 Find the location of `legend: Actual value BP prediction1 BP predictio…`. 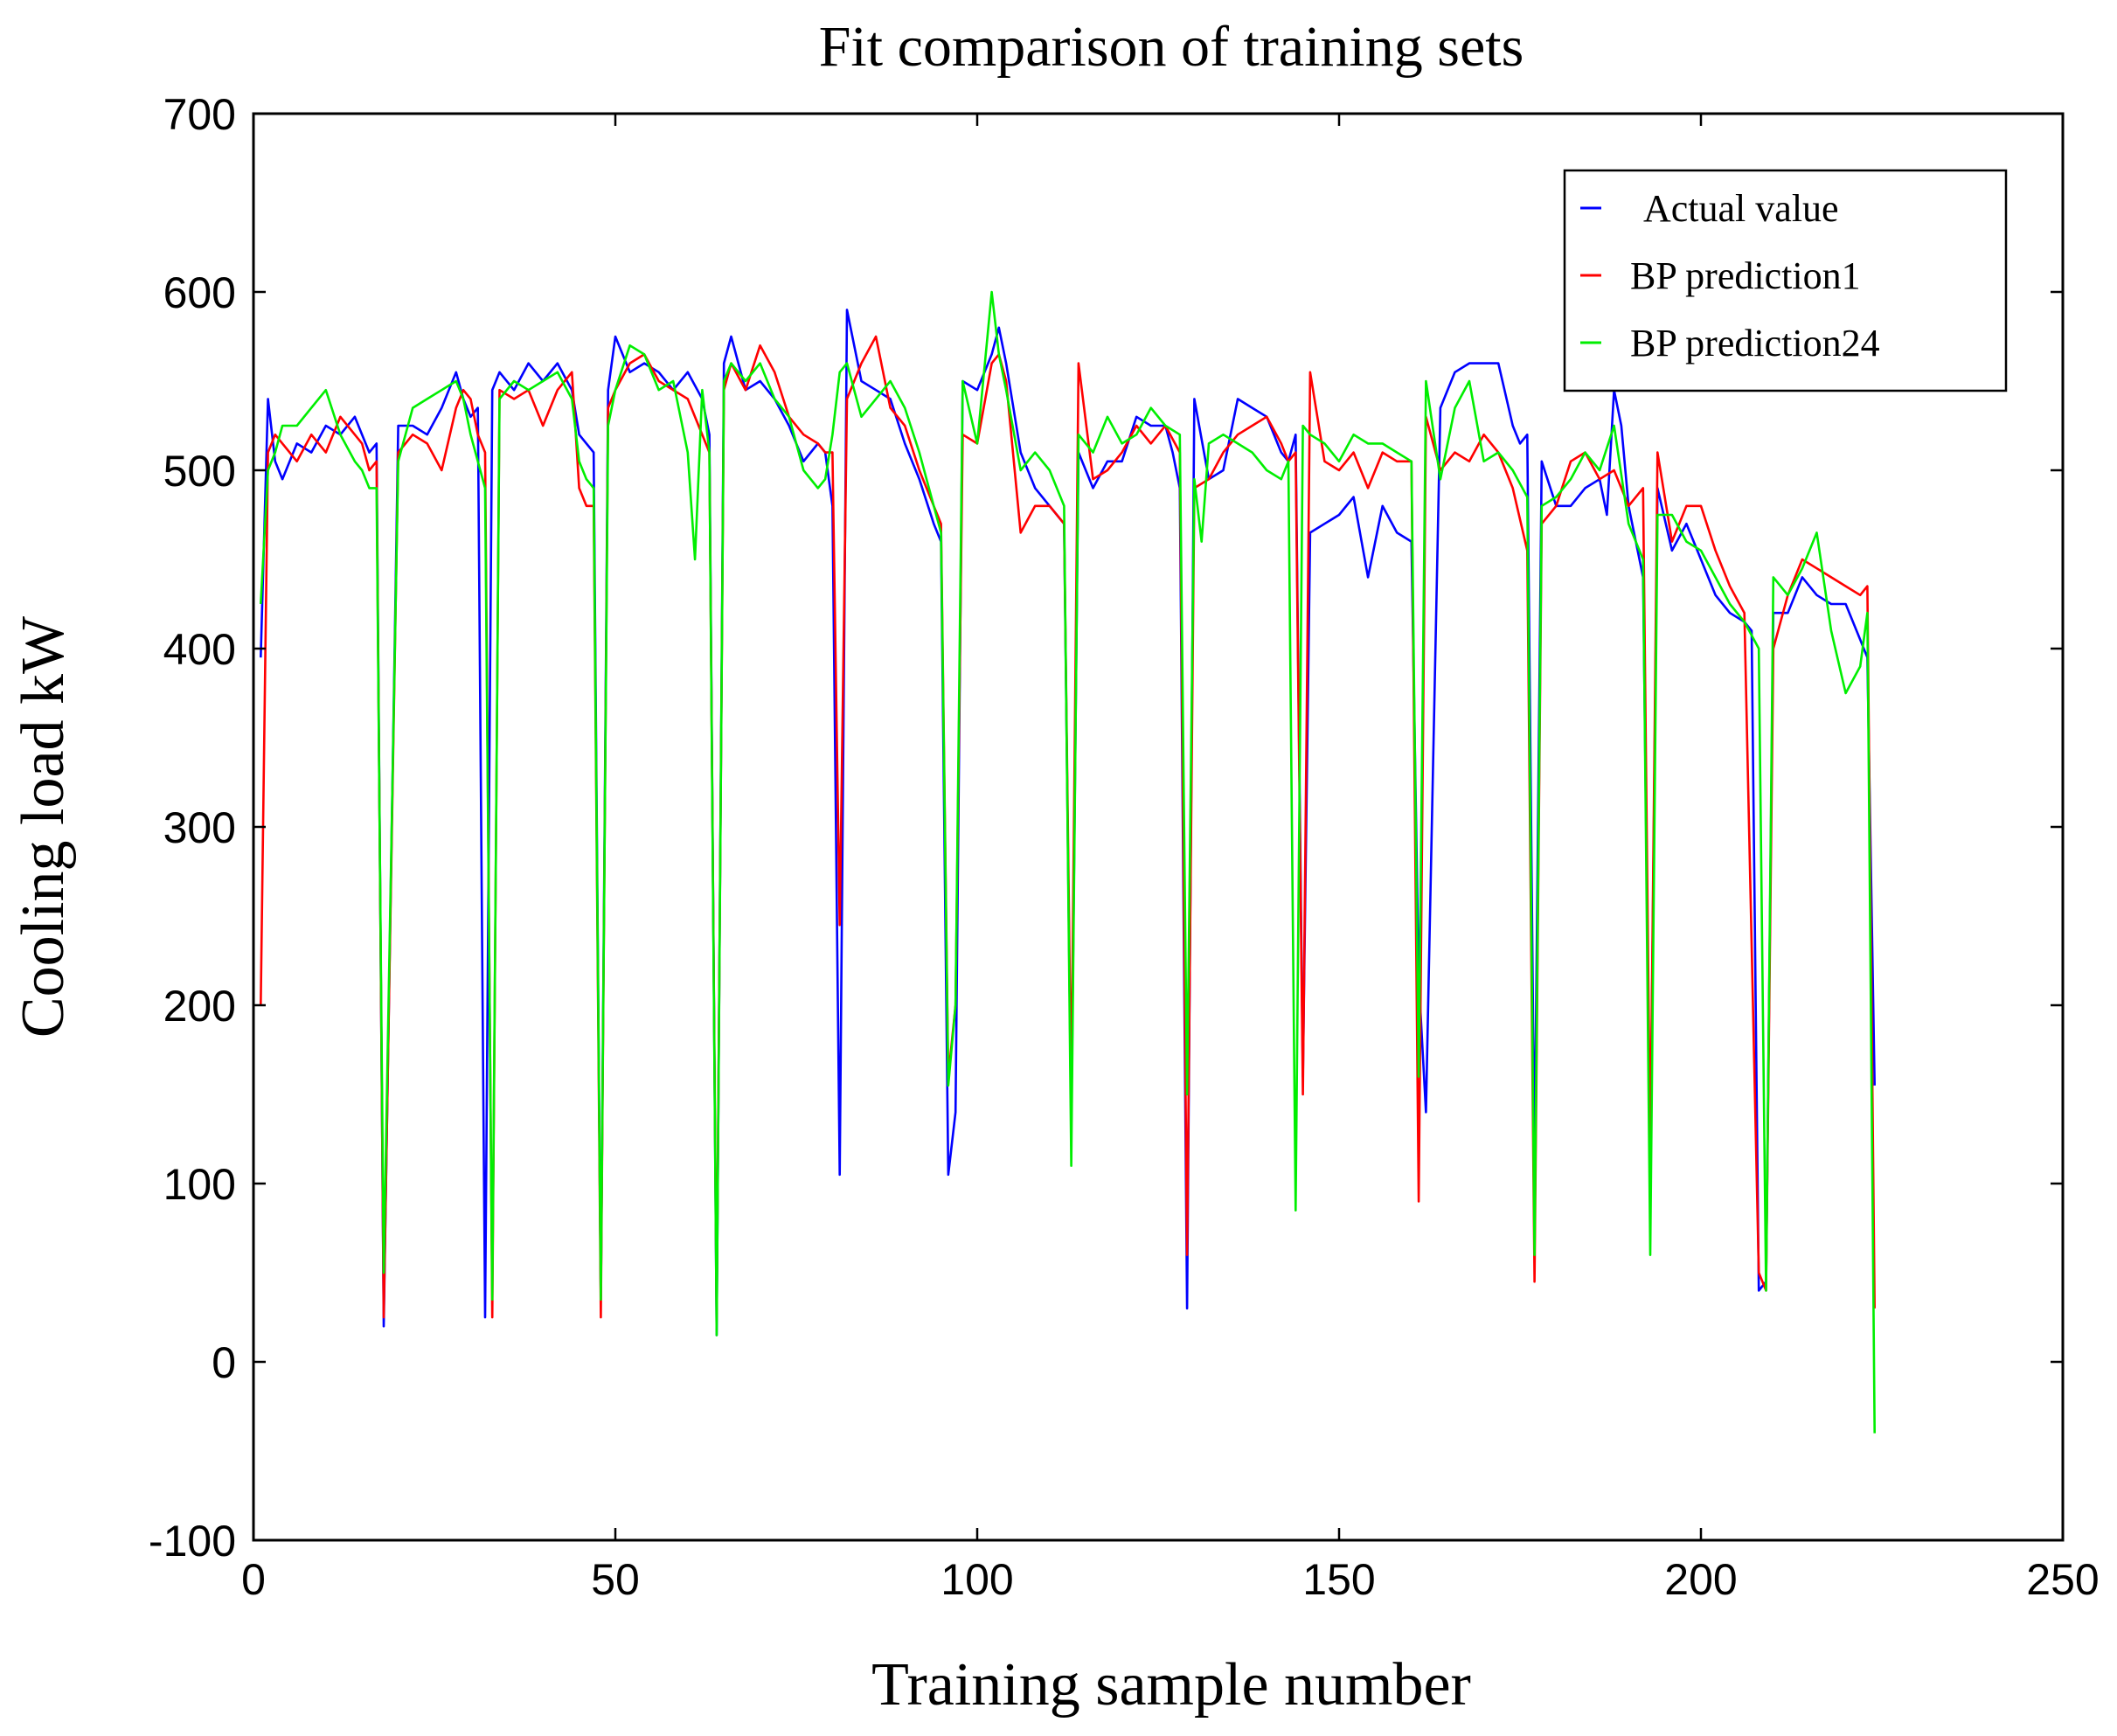

legend: Actual value BP prediction1 BP predictio… is located at coordinates (1785, 280).